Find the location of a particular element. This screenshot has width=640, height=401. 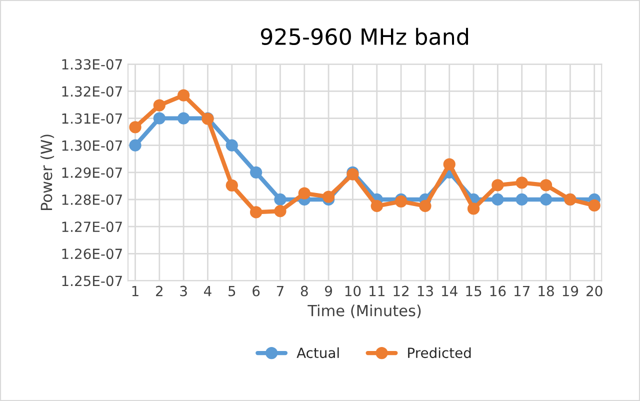

x-tick-label: 6 is located at coordinates (256, 291).